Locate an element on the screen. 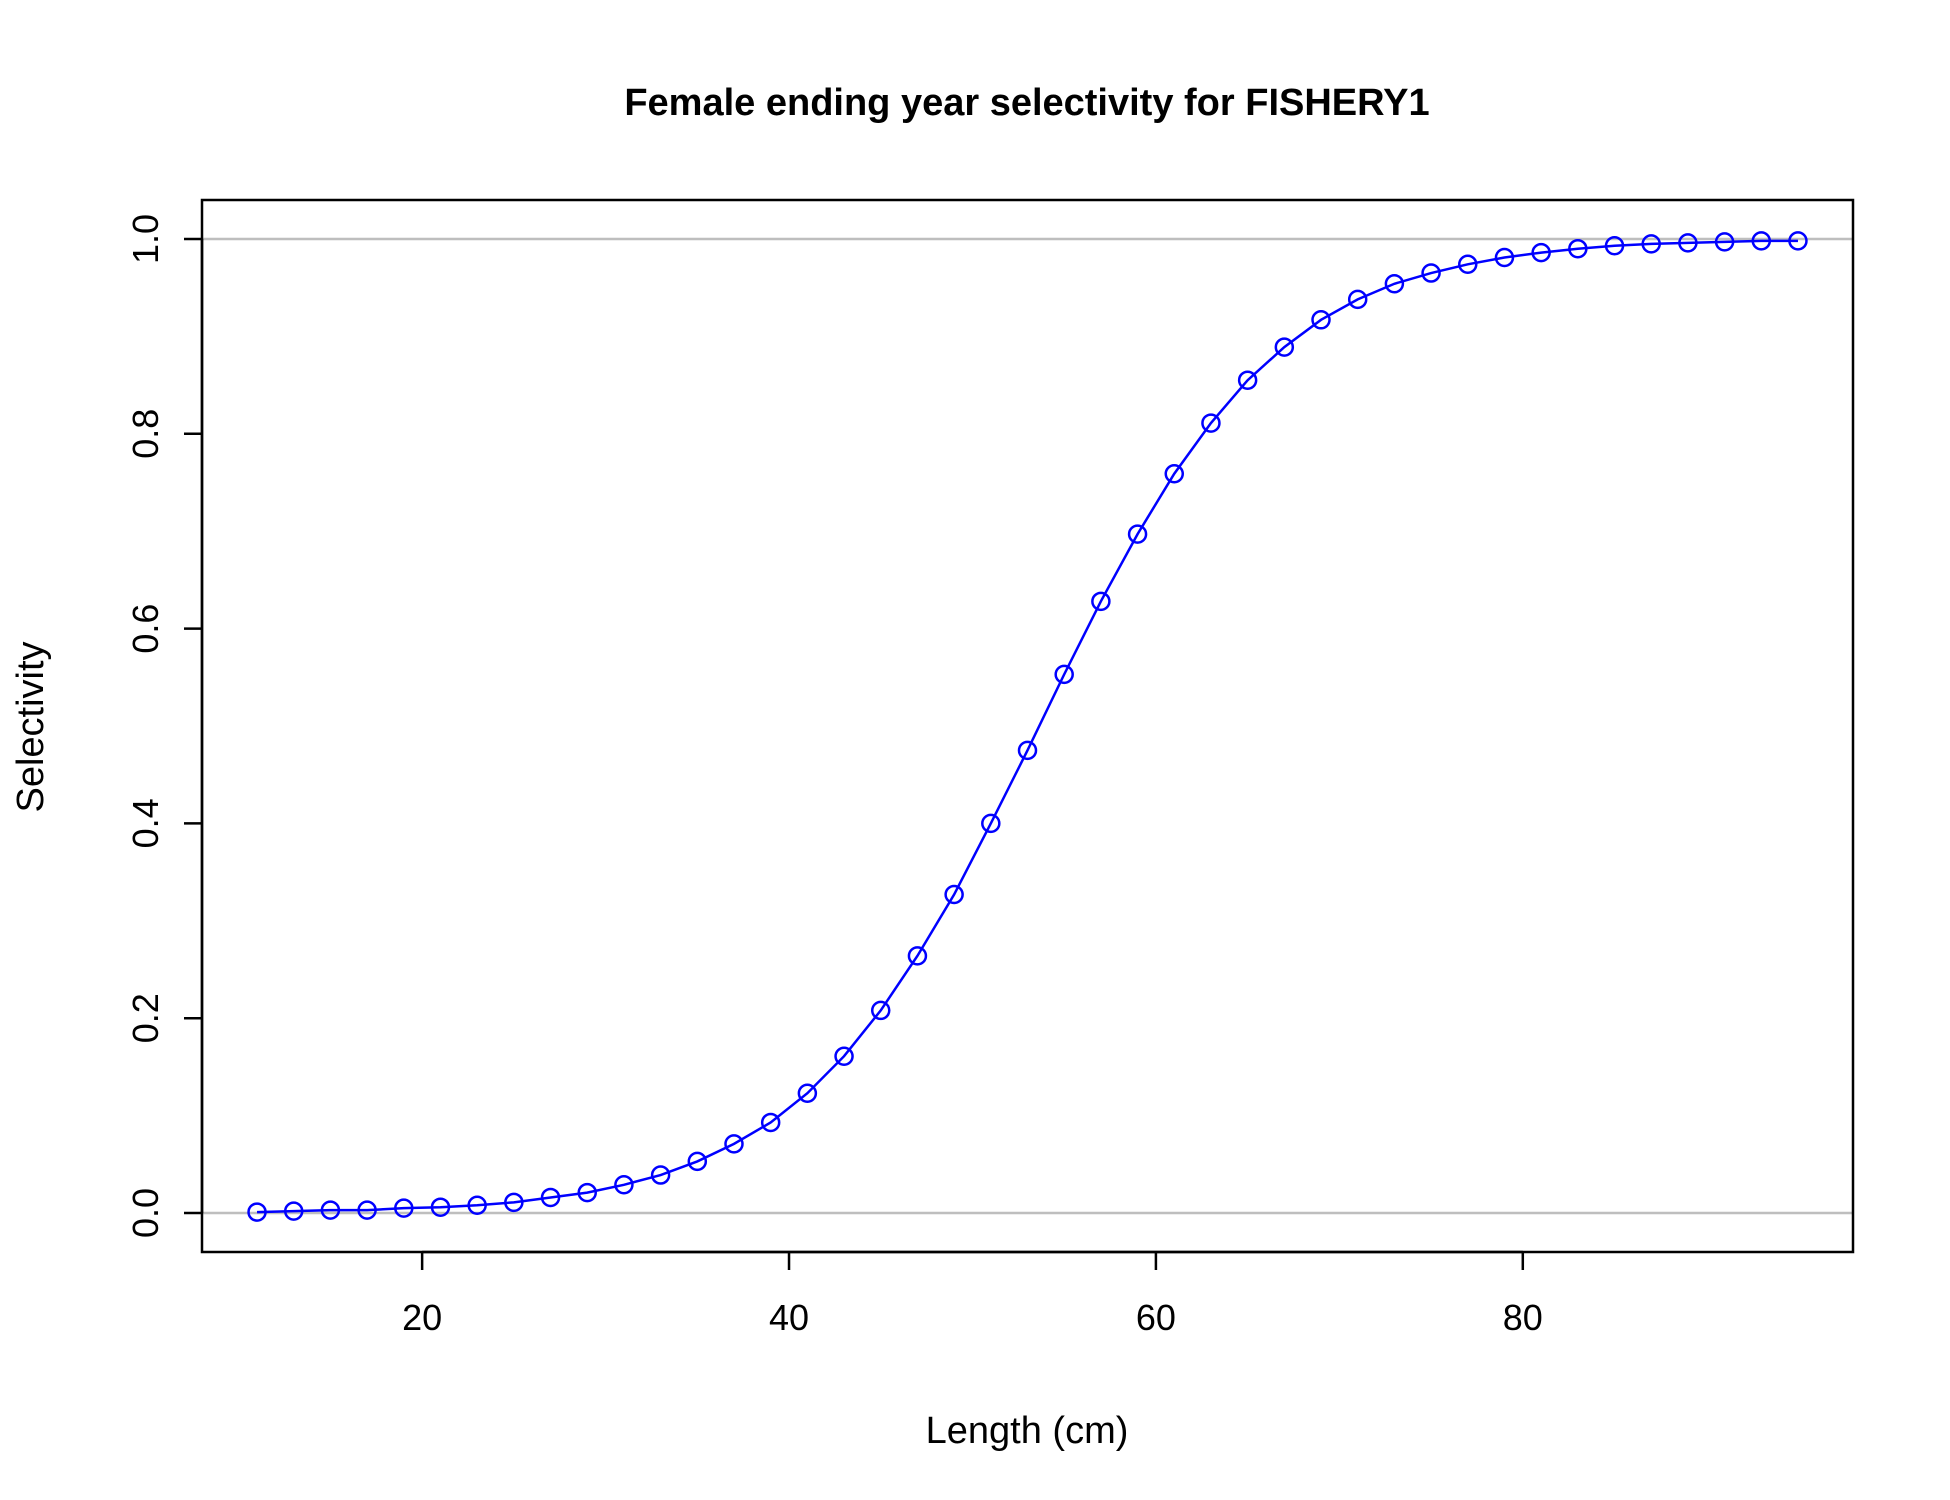  x-tick-label: 20 is located at coordinates (422, 1317).